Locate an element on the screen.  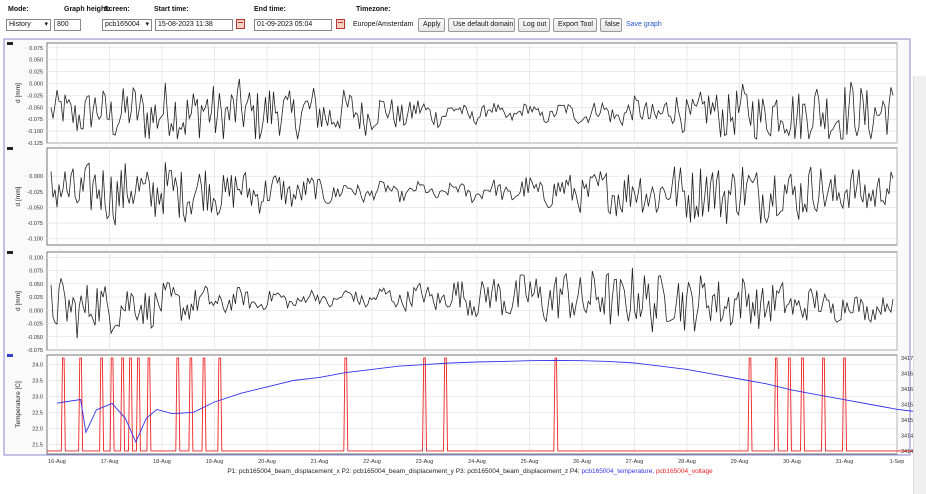
panel-4-ytick: 23.0 is located at coordinates (37, 398).